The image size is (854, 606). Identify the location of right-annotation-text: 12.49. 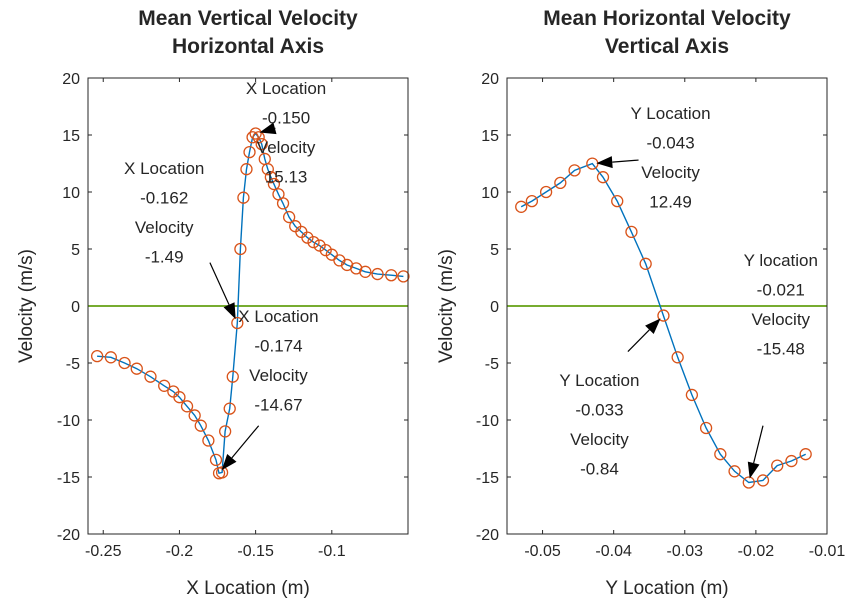
(670, 202).